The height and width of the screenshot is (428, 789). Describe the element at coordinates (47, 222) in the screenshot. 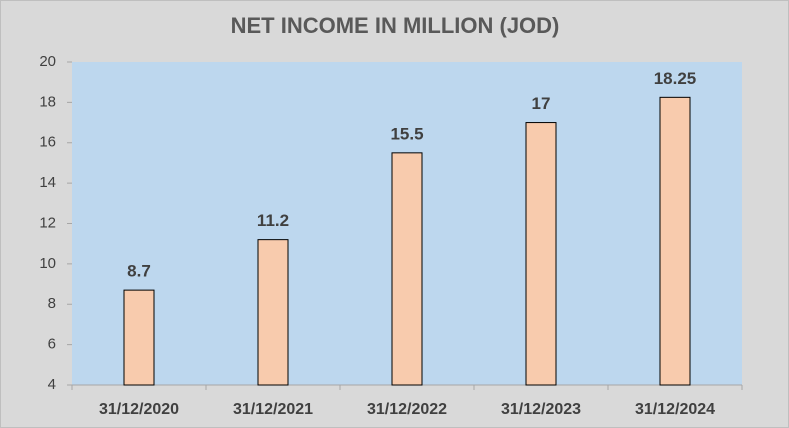

I see `y-tick-label: 12` at that location.